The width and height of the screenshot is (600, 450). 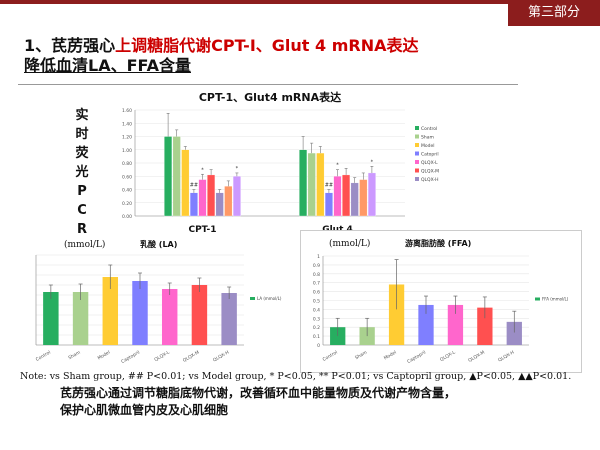 What do you see at coordinates (127, 124) in the screenshot?
I see `y-tick-label: 1.40` at bounding box center [127, 124].